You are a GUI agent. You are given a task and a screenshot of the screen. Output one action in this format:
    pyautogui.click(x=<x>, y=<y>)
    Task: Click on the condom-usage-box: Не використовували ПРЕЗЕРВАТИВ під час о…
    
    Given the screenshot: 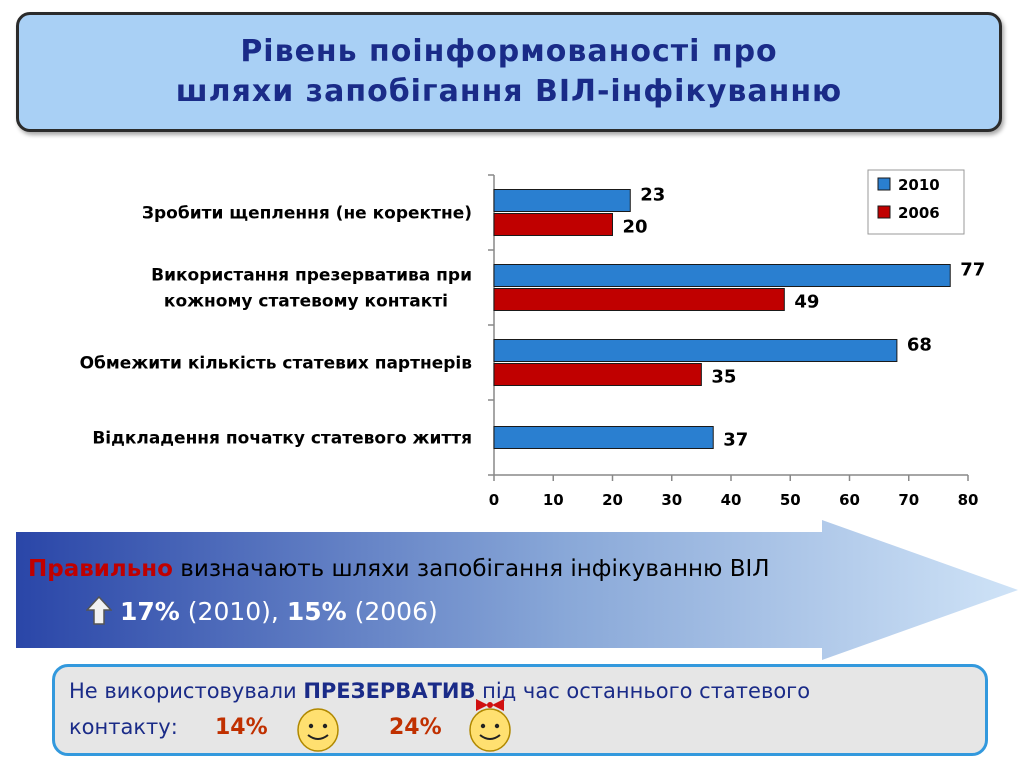 What is the action you would take?
    pyautogui.click(x=520, y=710)
    